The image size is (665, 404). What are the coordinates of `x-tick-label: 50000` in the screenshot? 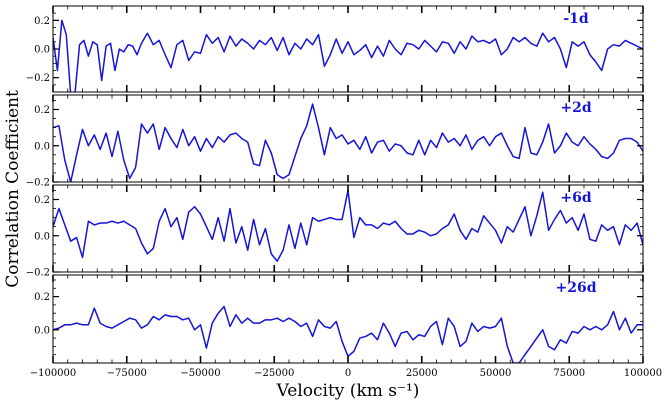 It's located at (496, 373).